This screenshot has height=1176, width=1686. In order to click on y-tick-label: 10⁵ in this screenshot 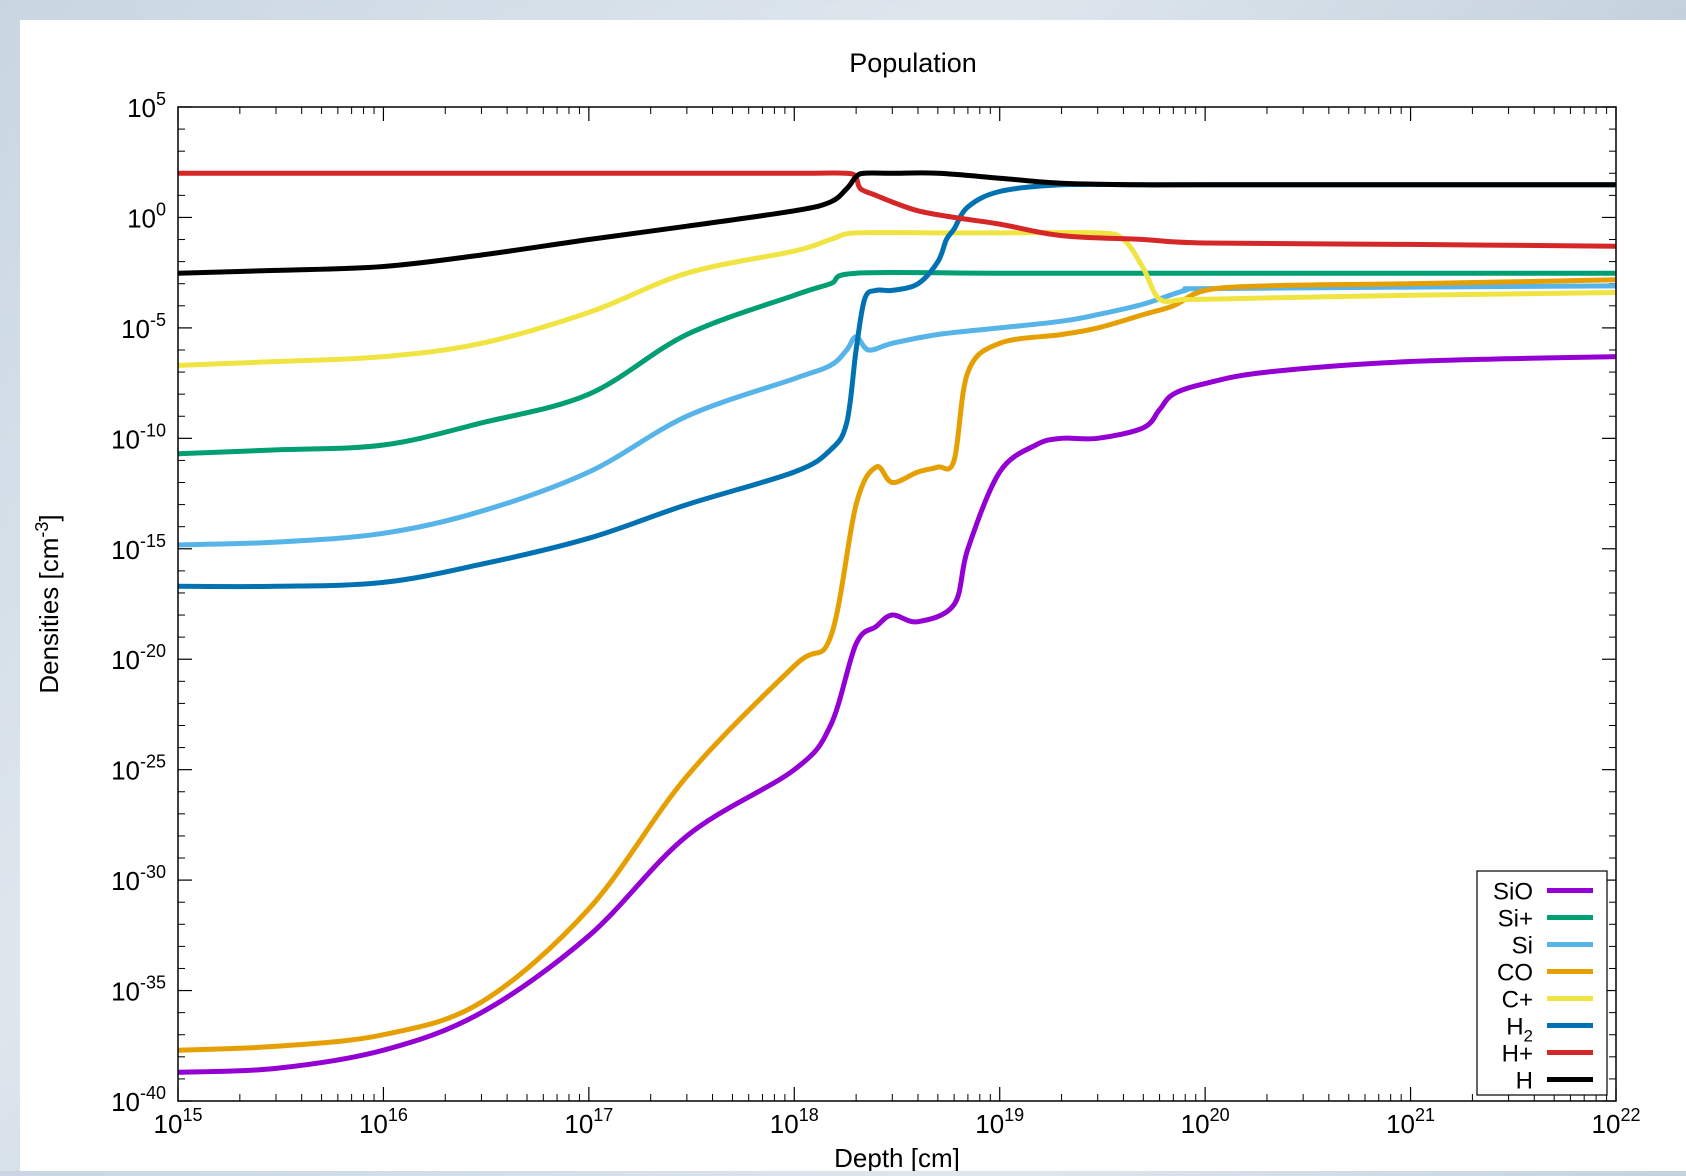, I will do `click(146, 106)`.